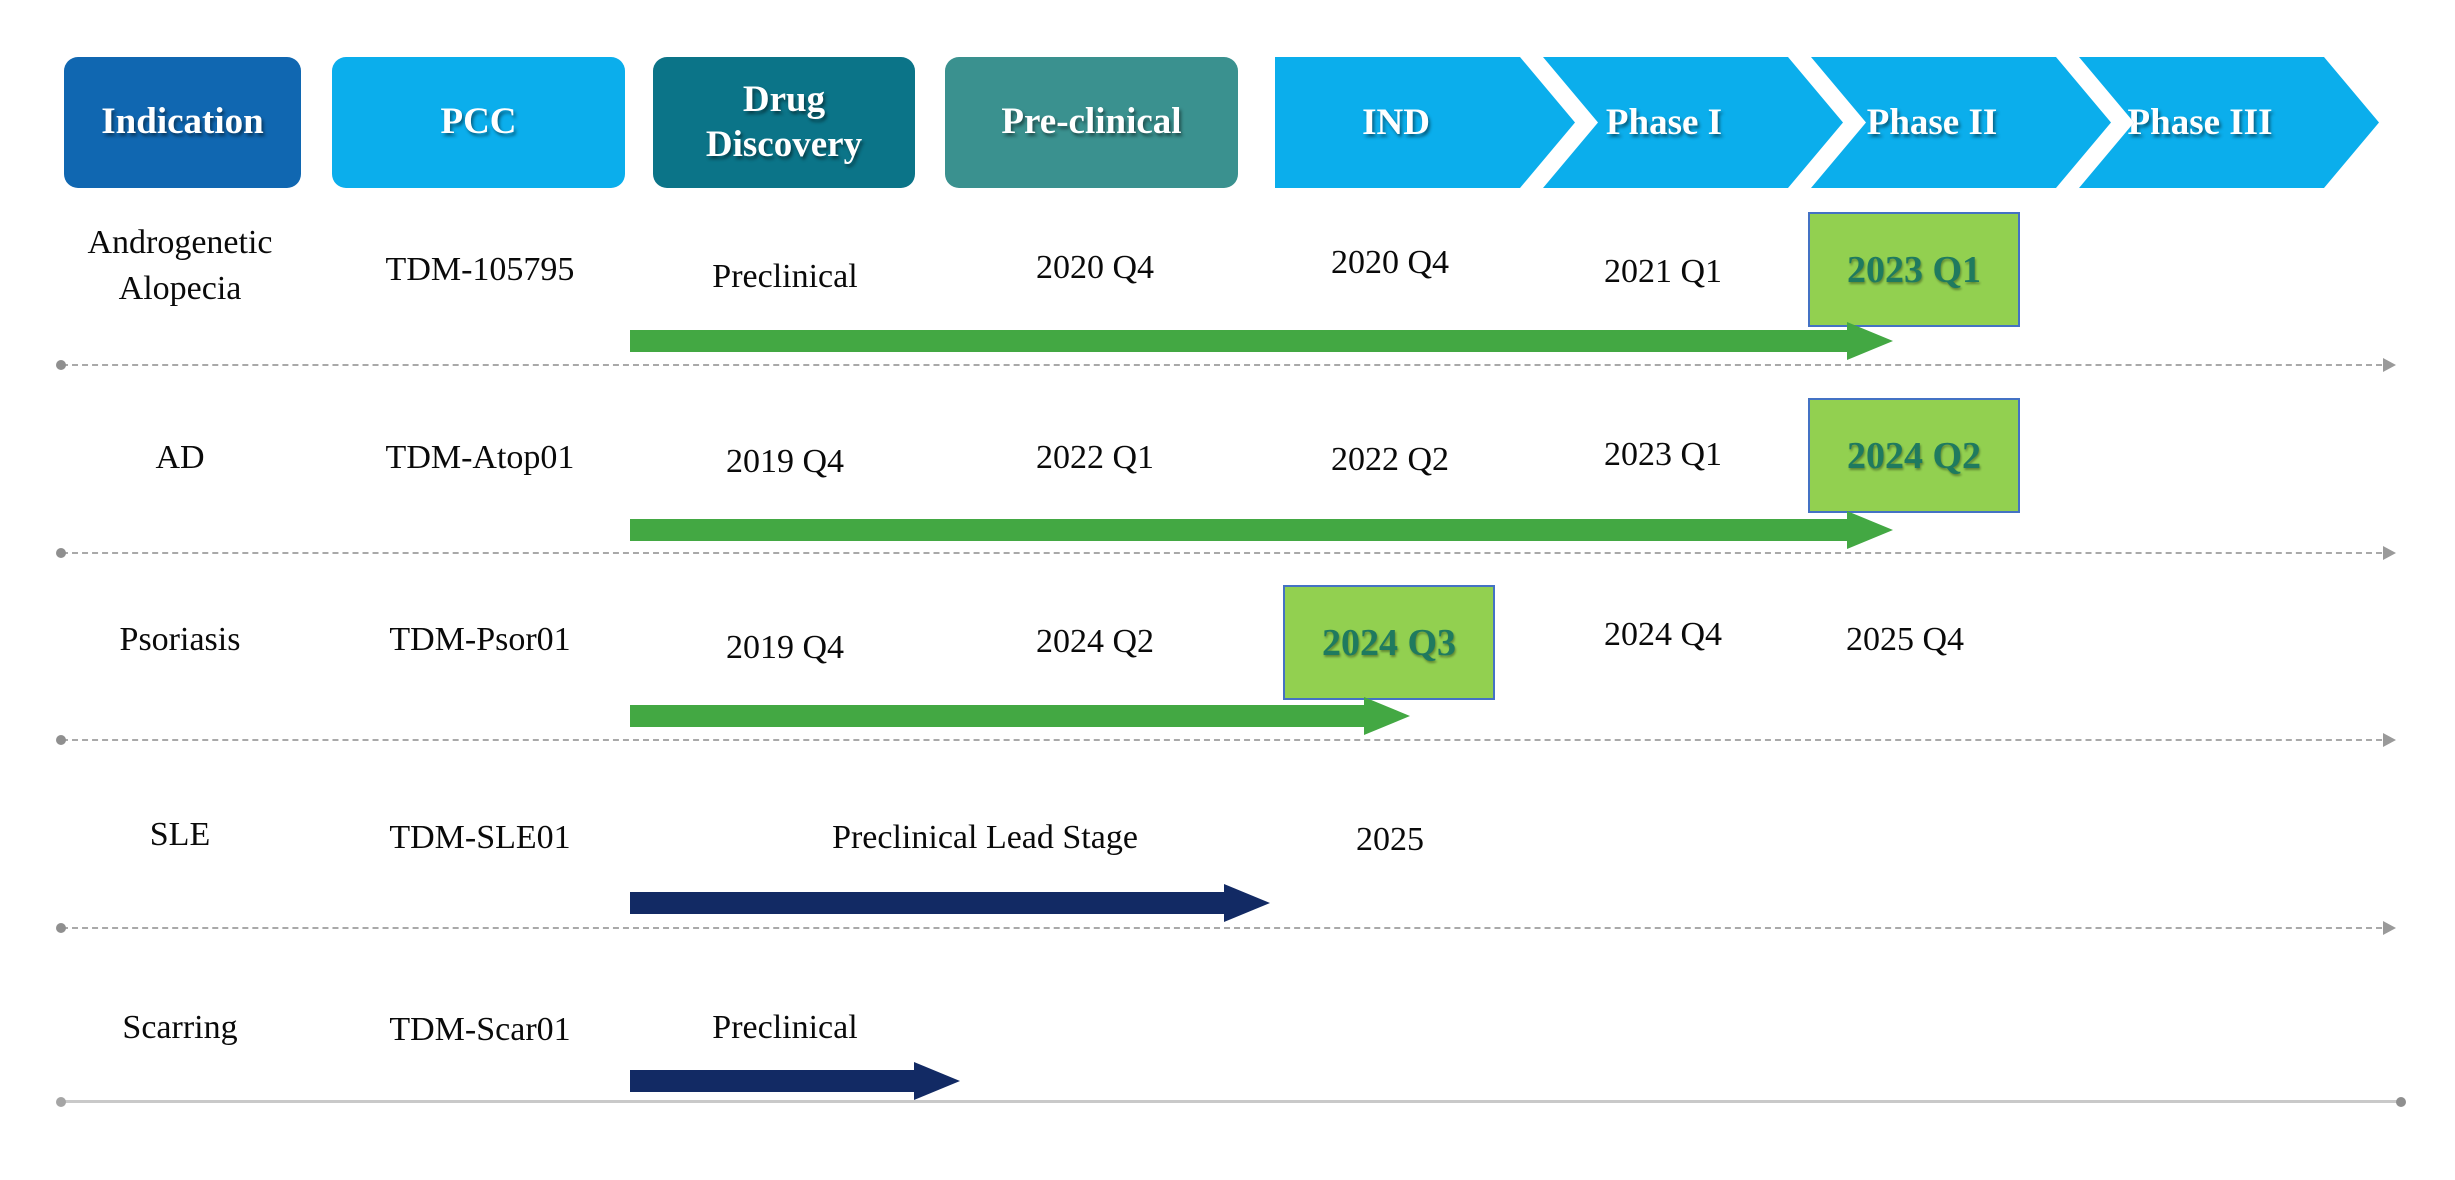 The image size is (2455, 1180). What do you see at coordinates (1390, 460) in the screenshot?
I see `ind-cell: 2022 Q2` at bounding box center [1390, 460].